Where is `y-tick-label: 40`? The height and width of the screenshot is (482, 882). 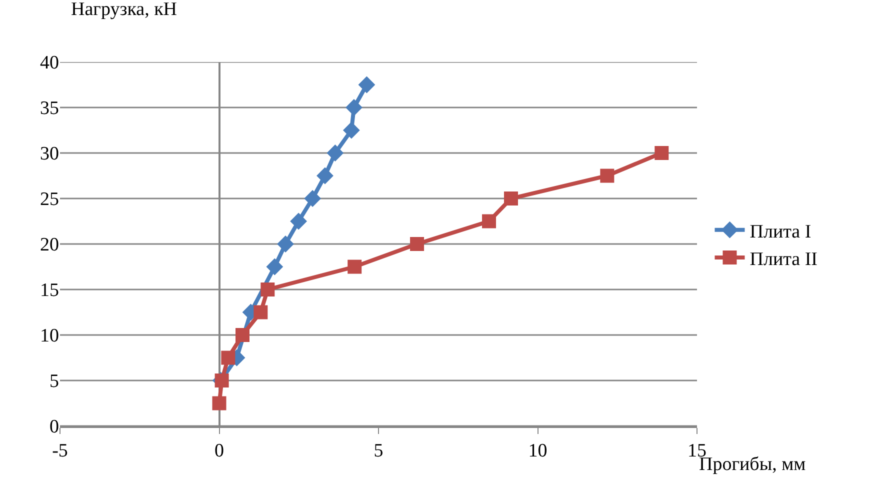
y-tick-label: 40 is located at coordinates (49, 63).